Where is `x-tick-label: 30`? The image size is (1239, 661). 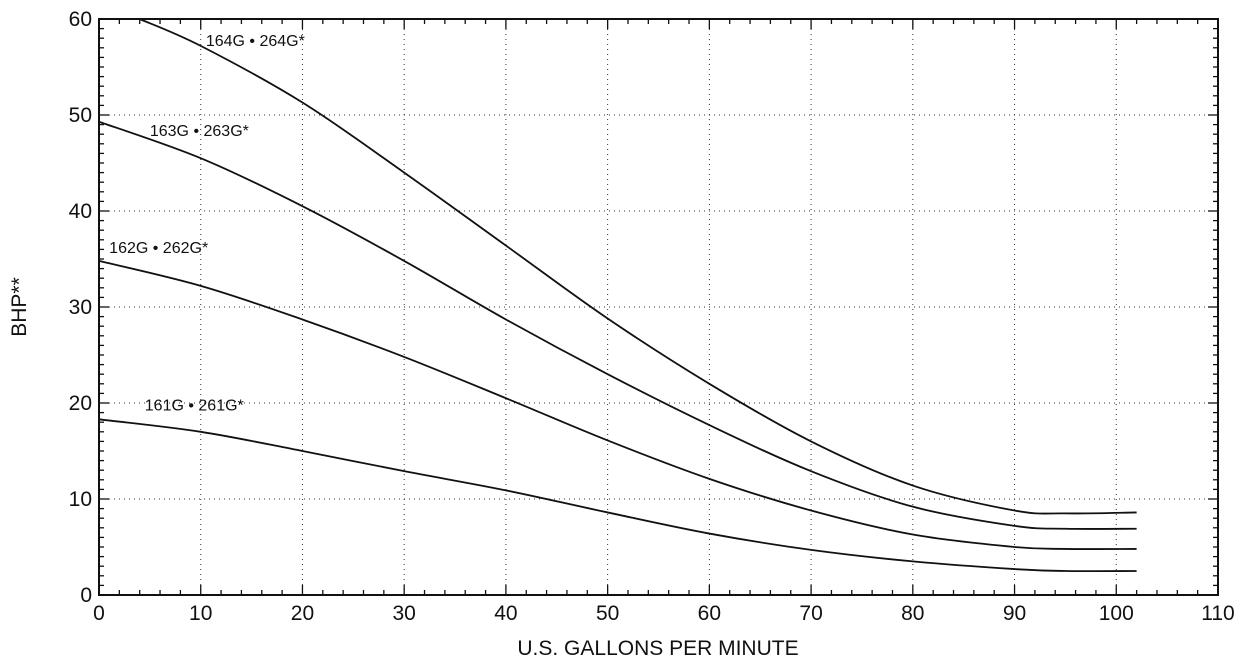
x-tick-label: 30 is located at coordinates (404, 613).